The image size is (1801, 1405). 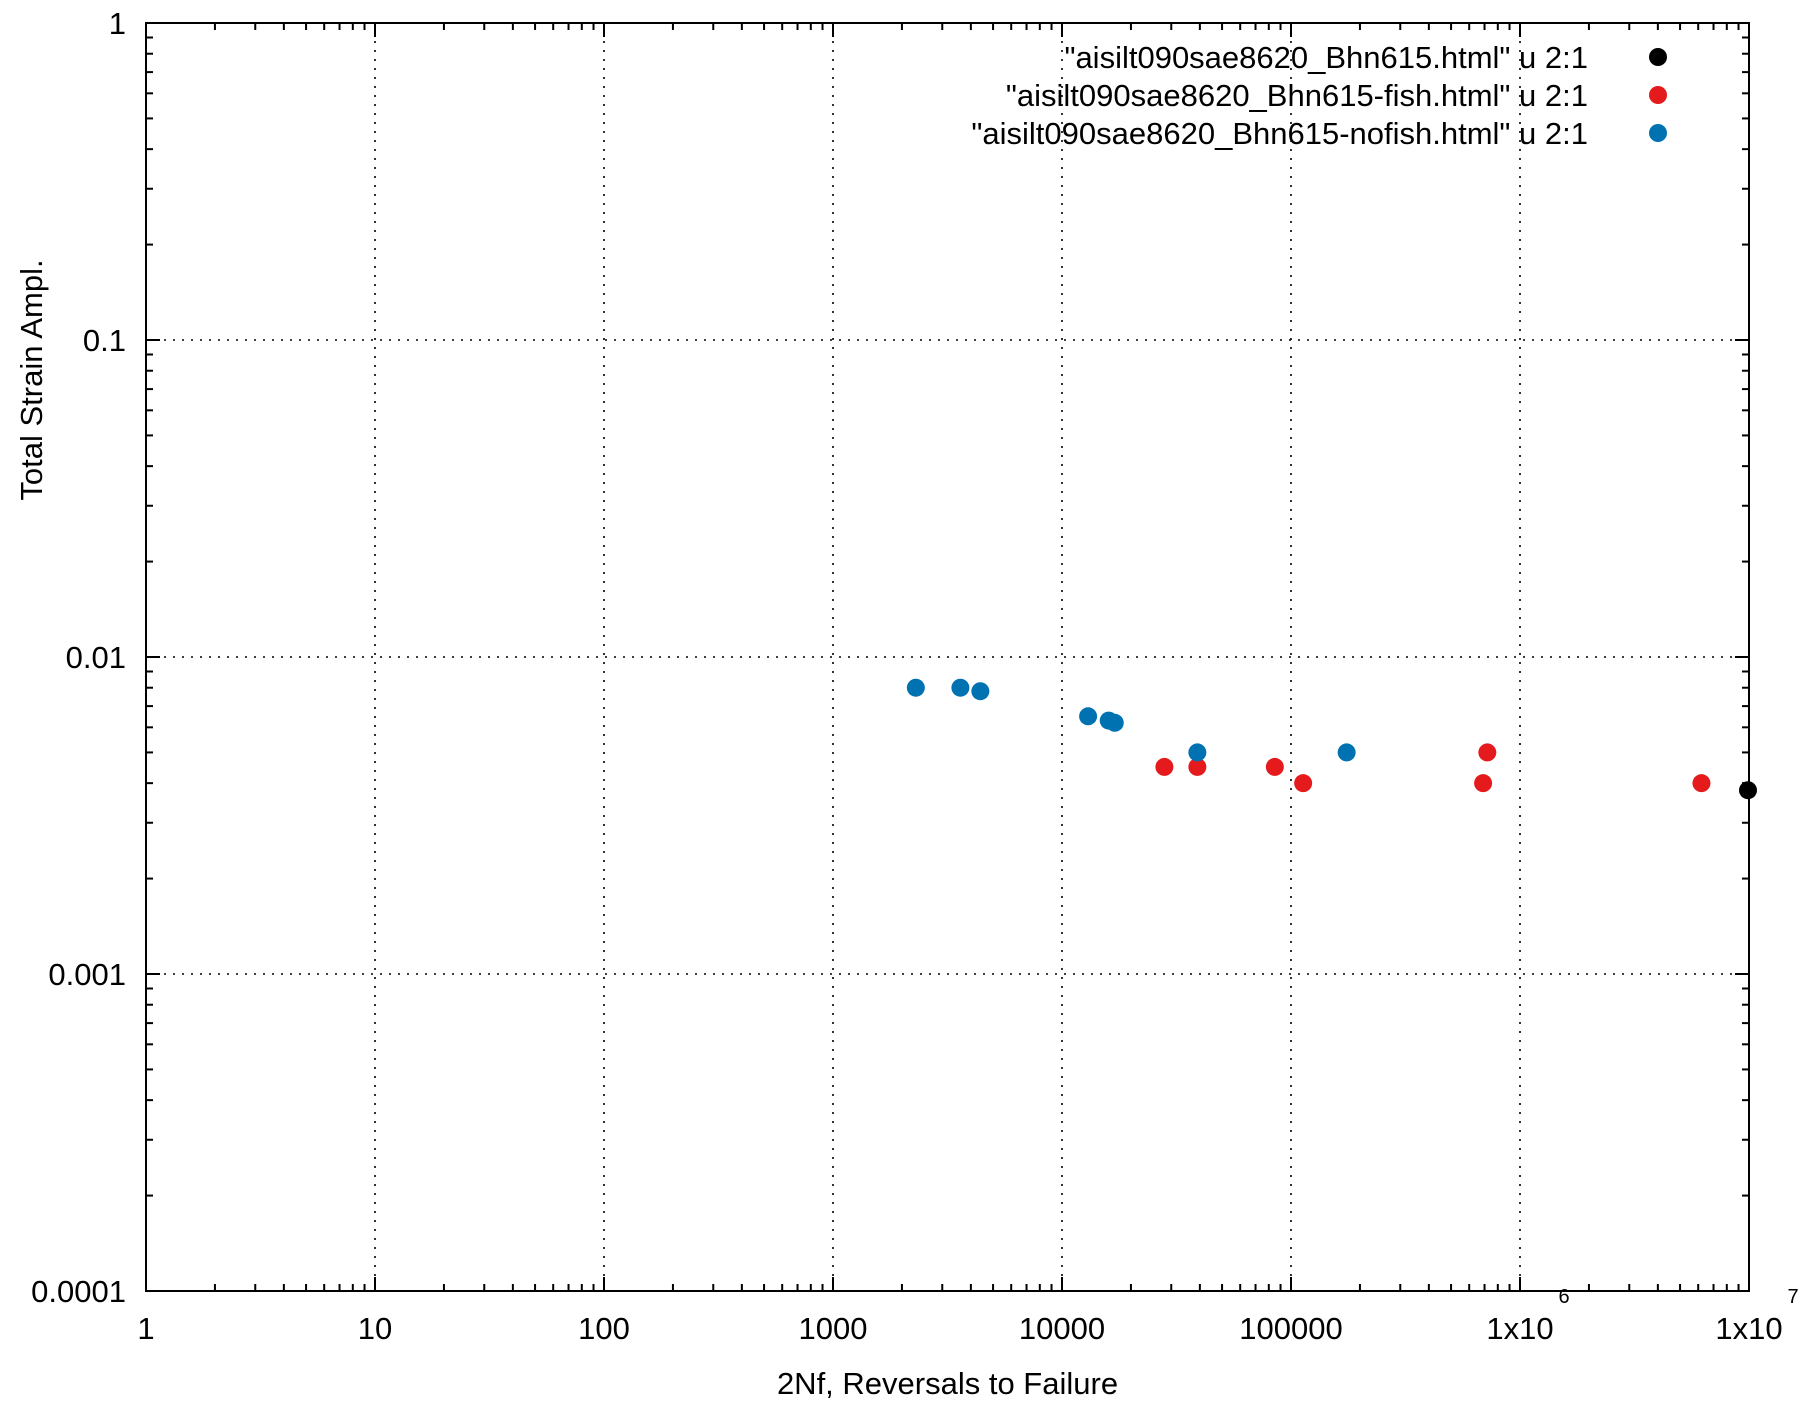 I want to click on x-tick-exponent: 7, so click(x=1792, y=1297).